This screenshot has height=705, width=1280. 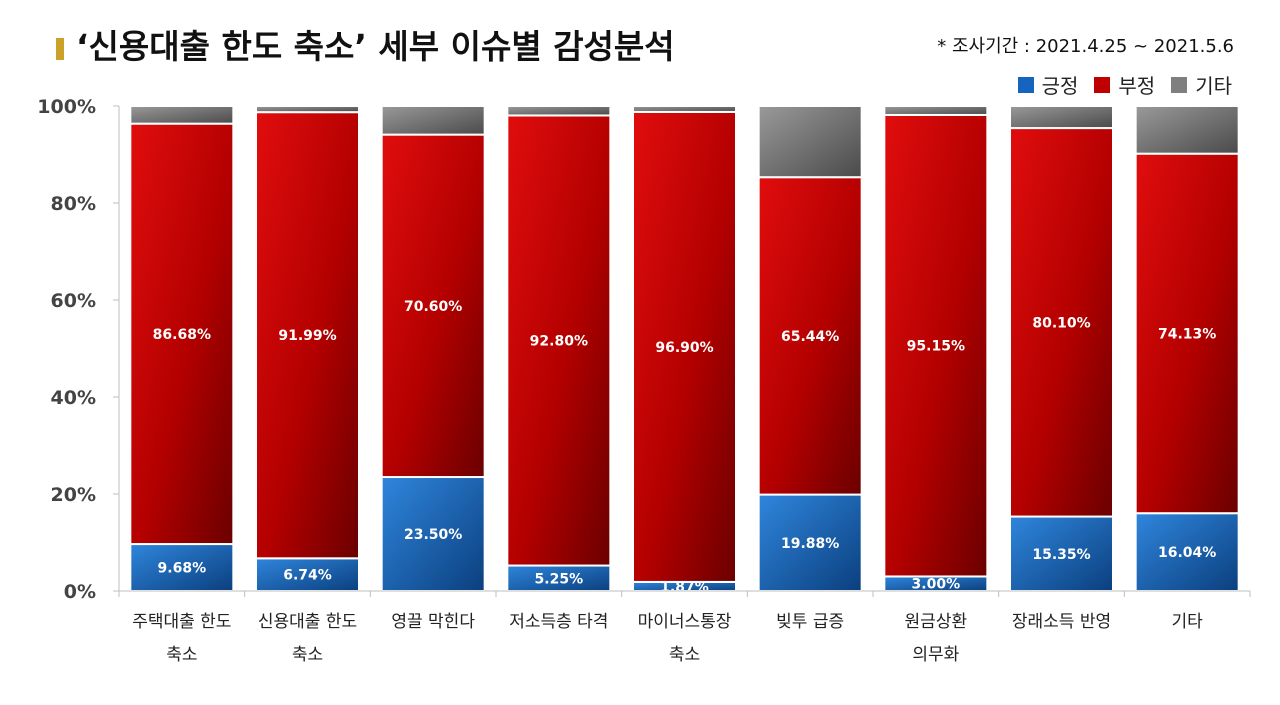 I want to click on legend-item-positive: 긍정, so click(x=1048, y=84).